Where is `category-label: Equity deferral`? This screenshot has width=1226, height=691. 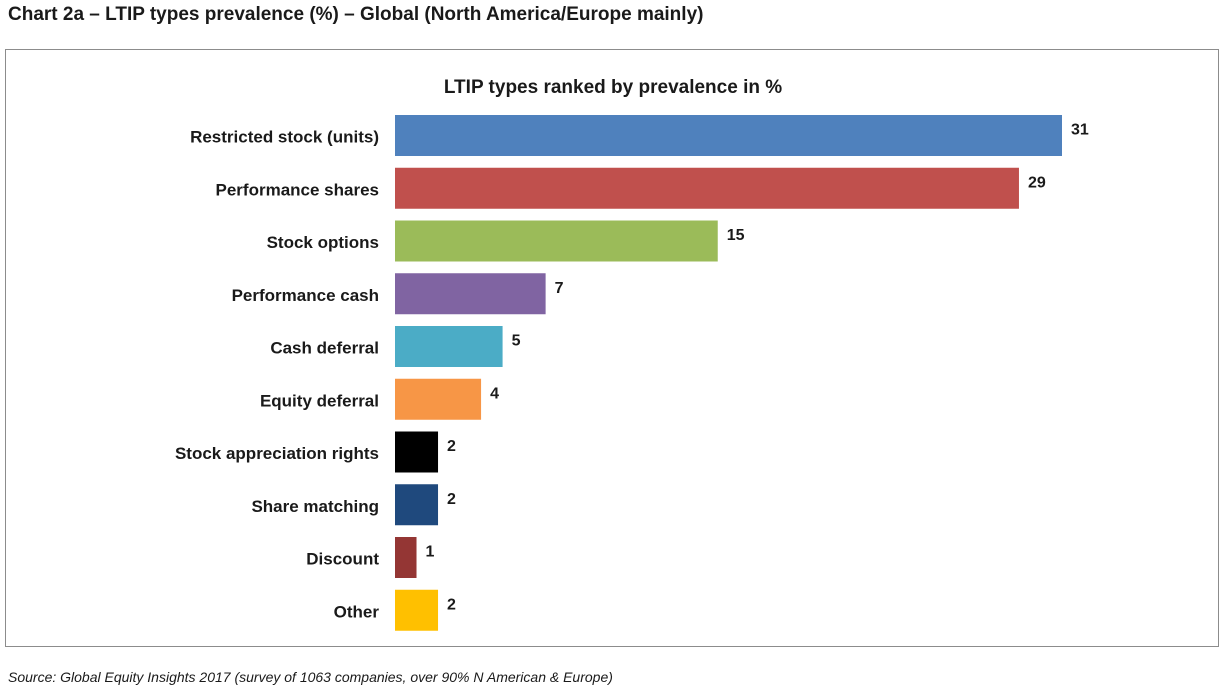 category-label: Equity deferral is located at coordinates (319, 400).